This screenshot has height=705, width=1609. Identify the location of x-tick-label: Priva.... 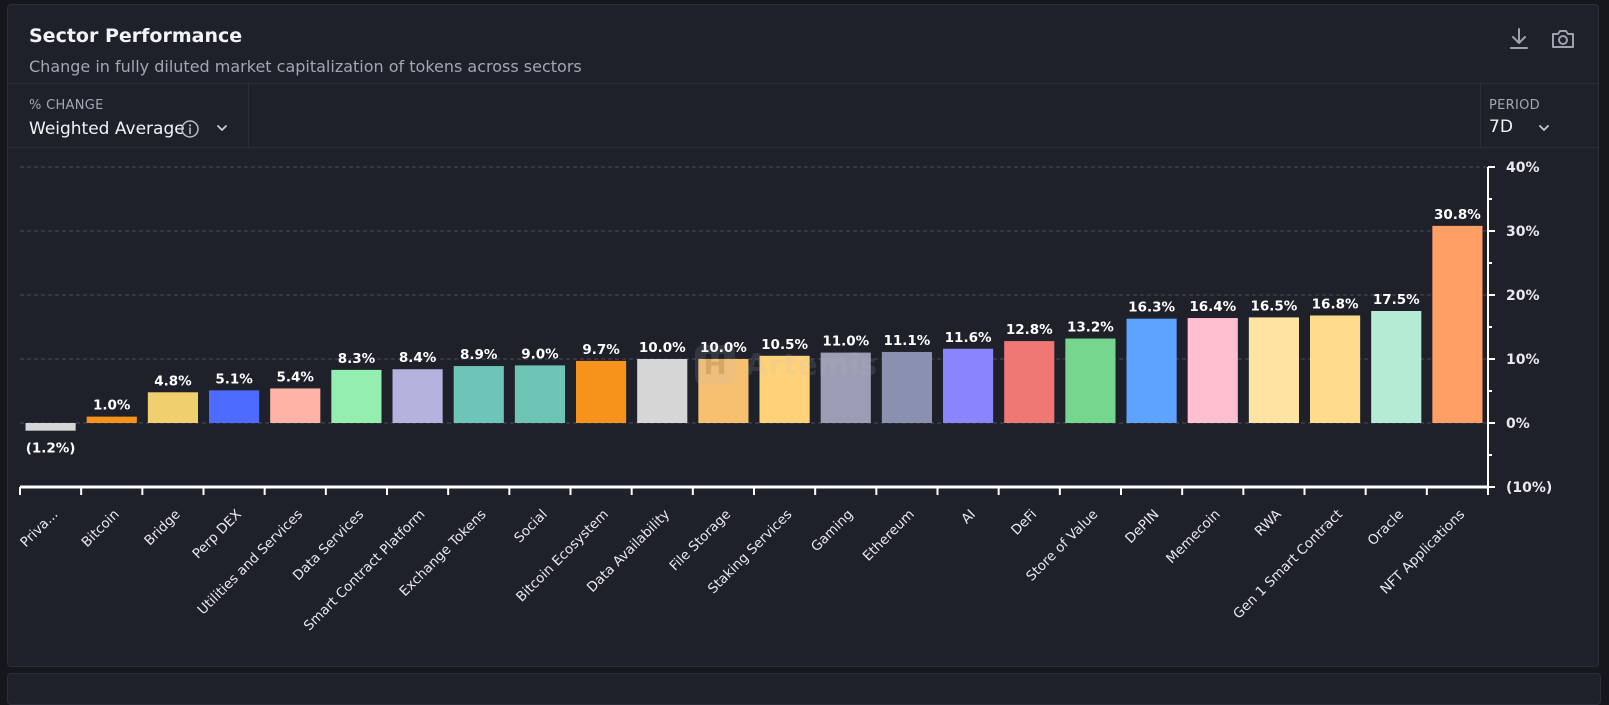
(39, 529).